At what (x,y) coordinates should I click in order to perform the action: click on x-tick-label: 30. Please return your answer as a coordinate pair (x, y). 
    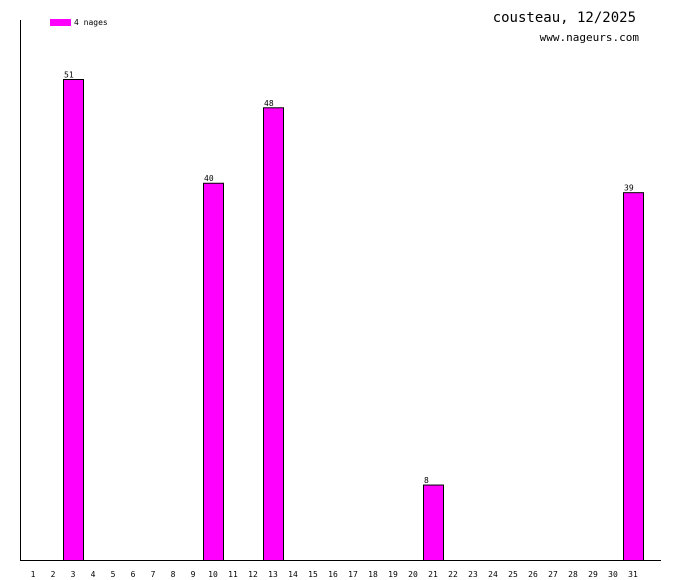
    Looking at the image, I should click on (613, 574).